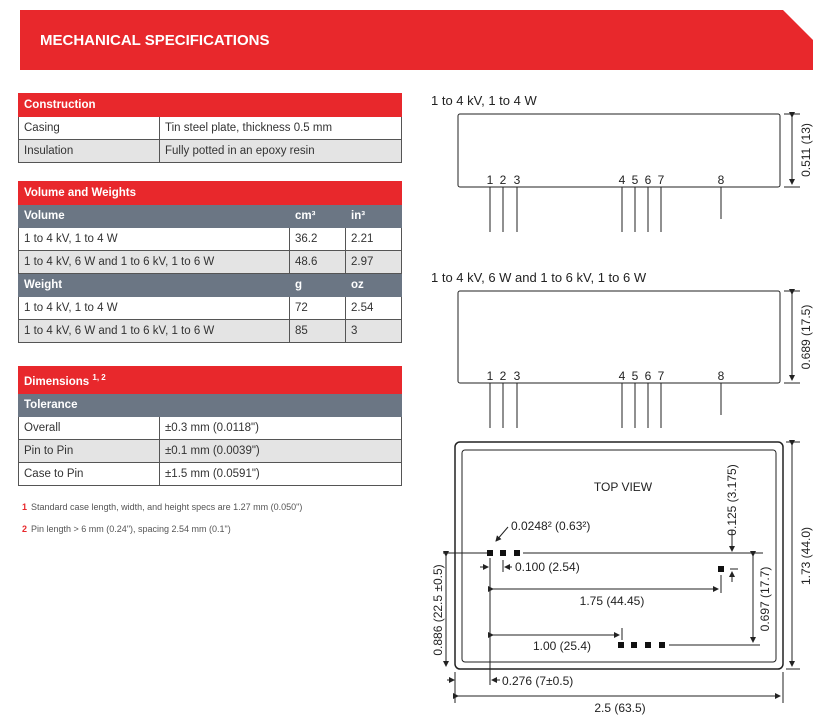  I want to click on height-dimension: 0.689 (17.5), so click(806, 337).